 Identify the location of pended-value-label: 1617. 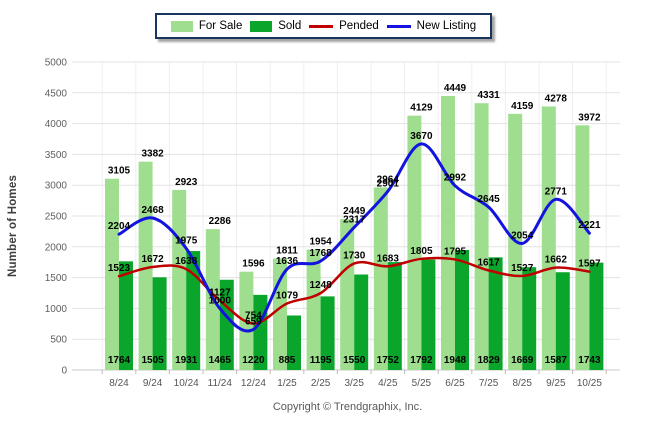
(488, 262).